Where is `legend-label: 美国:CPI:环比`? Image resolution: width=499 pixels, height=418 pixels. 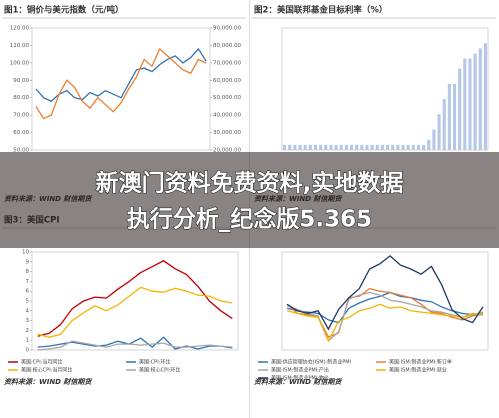 legend-label: 美国:CPI:环比 is located at coordinates (154, 362).